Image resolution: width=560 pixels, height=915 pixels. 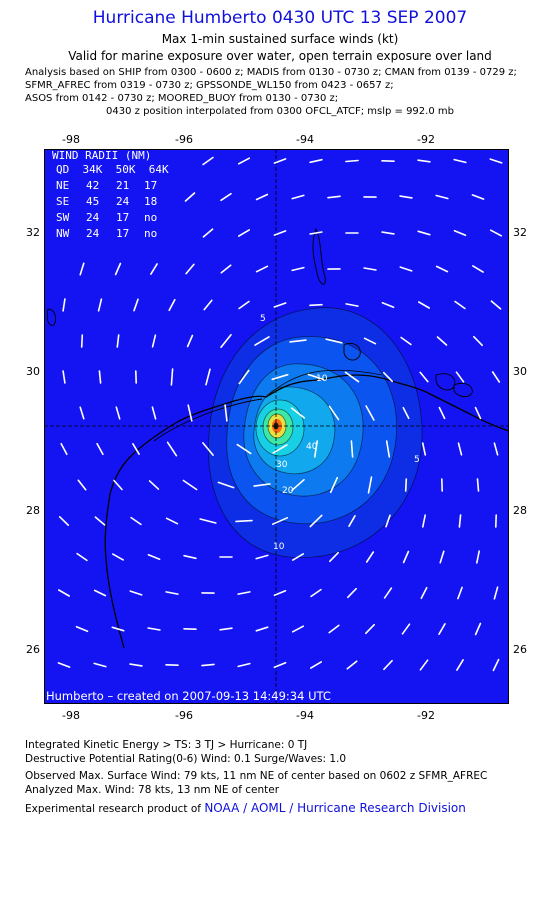 I want to click on contour-labels: 5 10 20 30 40 5 10, so click(x=340, y=433).